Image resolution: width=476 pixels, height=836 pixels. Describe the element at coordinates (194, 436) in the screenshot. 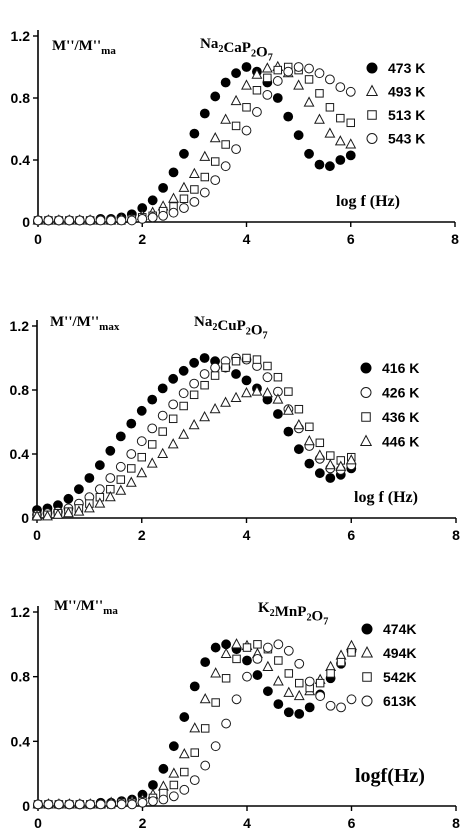

I see `series-426k` at that location.